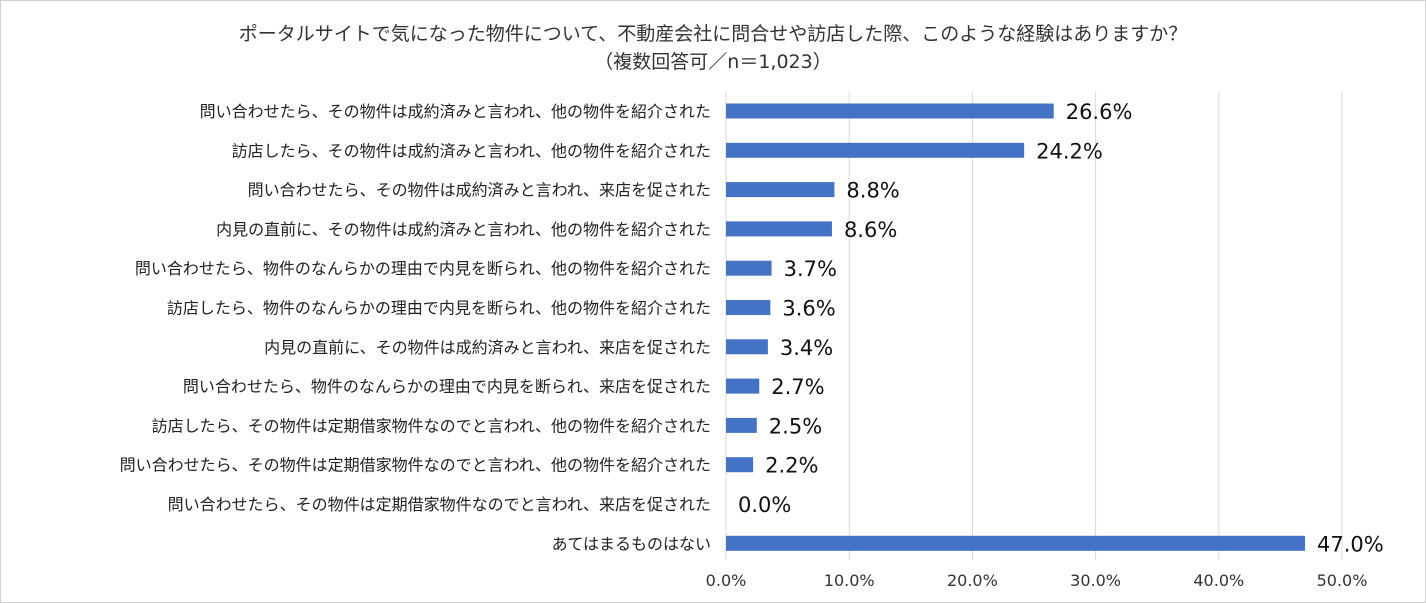  Describe the element at coordinates (872, 191) in the screenshot. I see `data-label: 8.8%` at that location.